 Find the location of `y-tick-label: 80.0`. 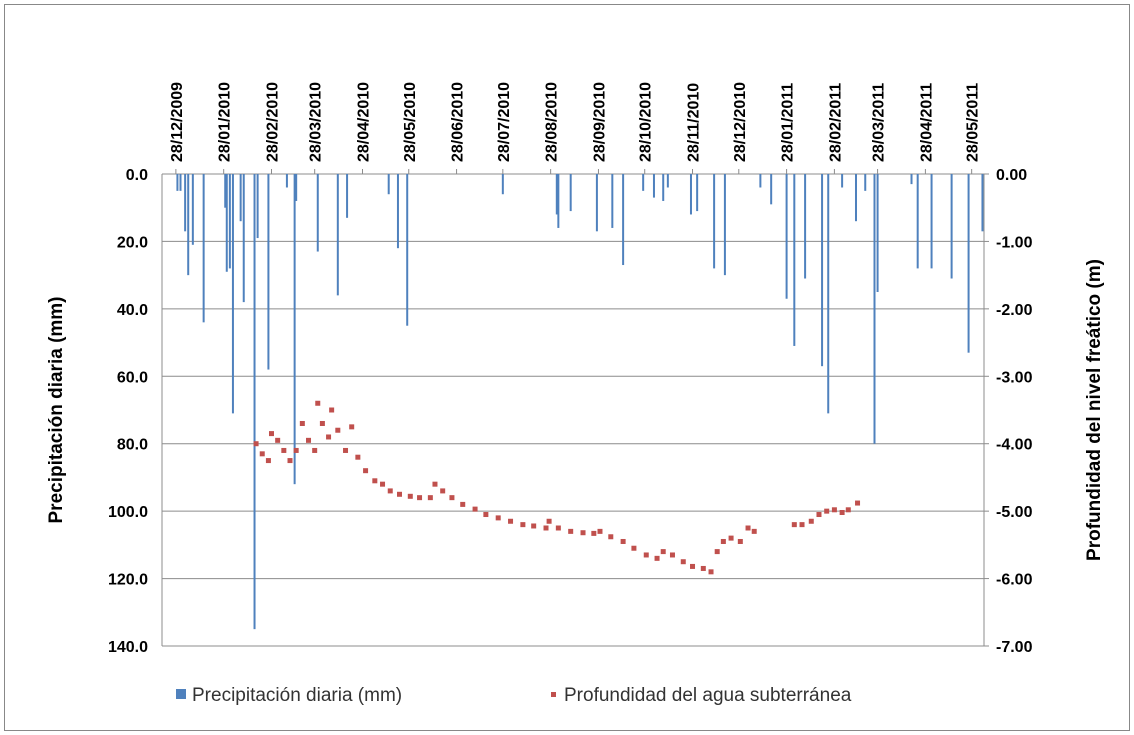

y-tick-label: 80.0 is located at coordinates (132, 445).